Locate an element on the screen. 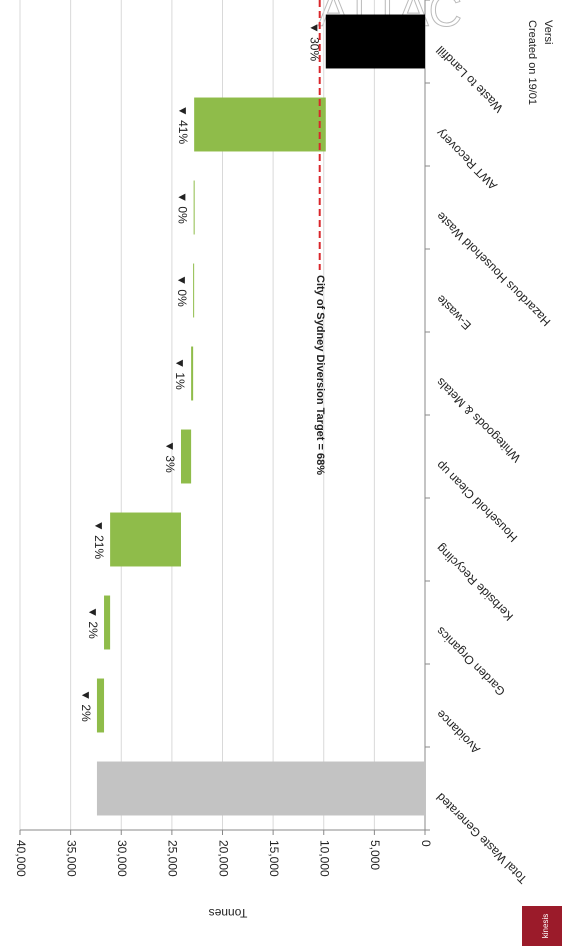  x-tick-label: 25,000 is located at coordinates (173, 858).